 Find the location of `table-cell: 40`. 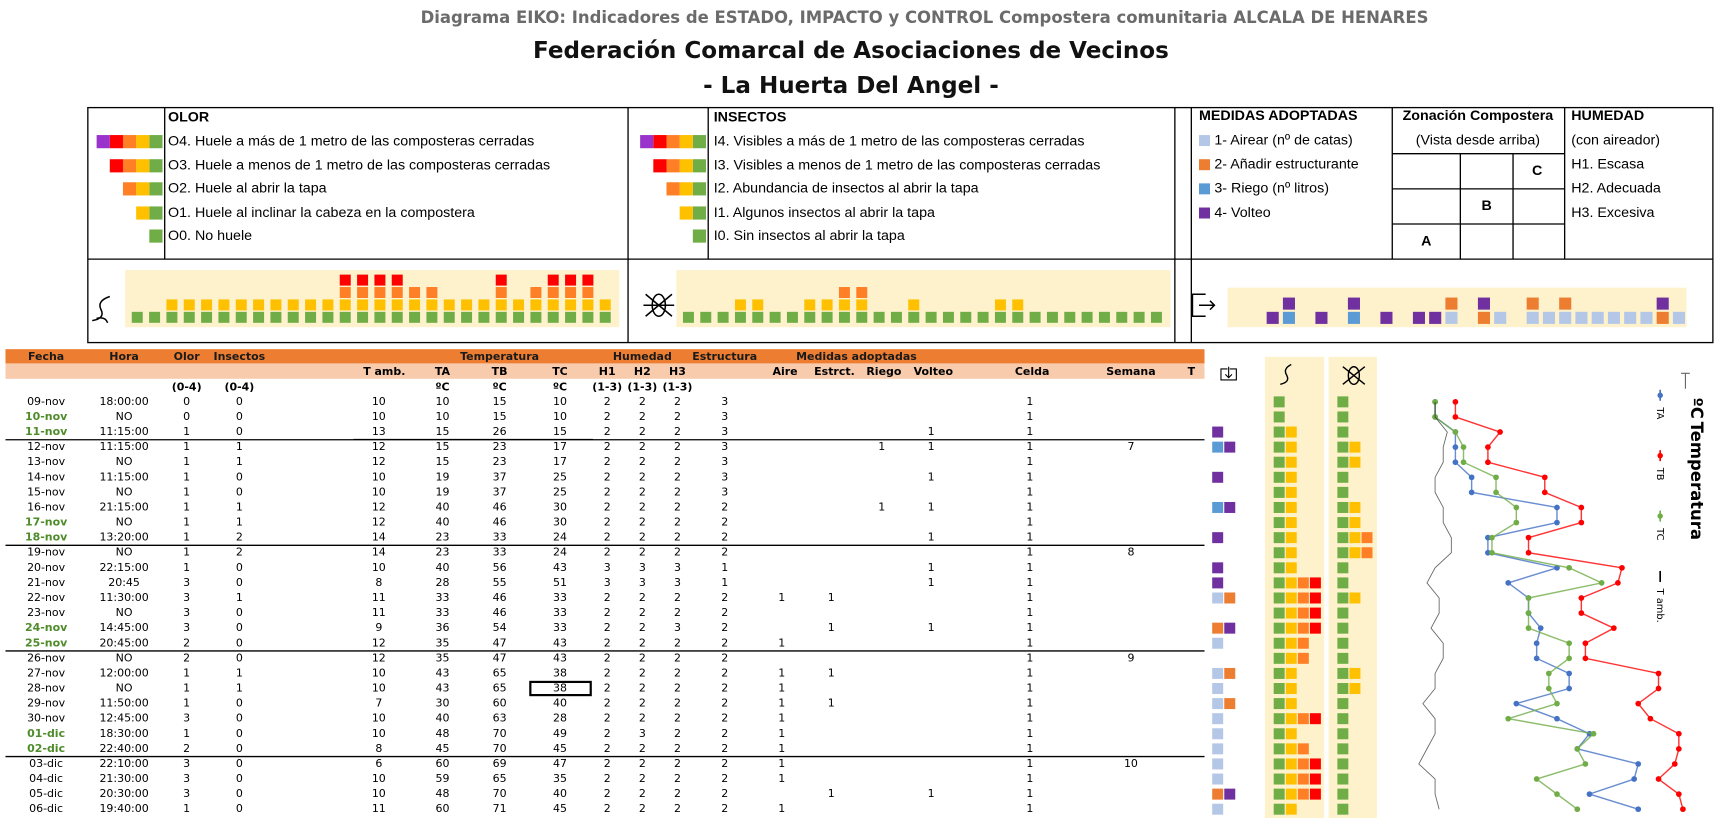

table-cell: 40 is located at coordinates (443, 718).